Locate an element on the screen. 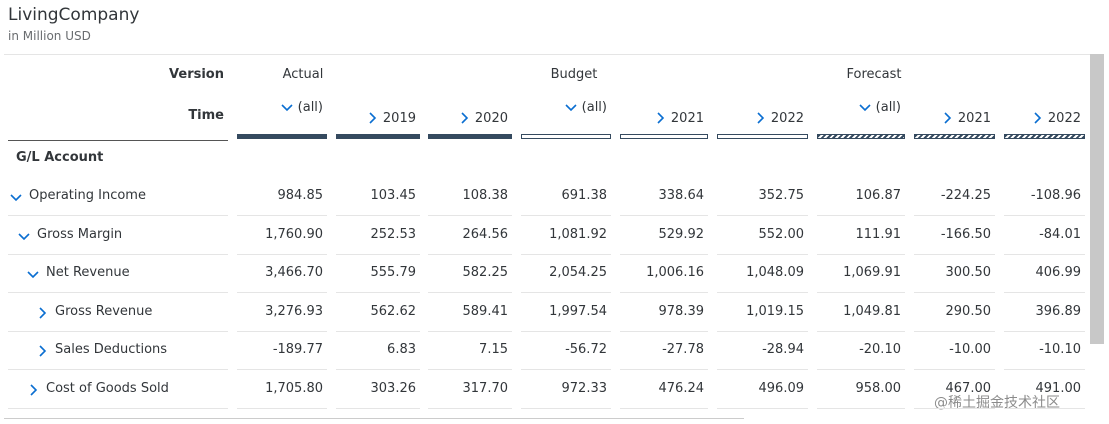  cell: -224.25 is located at coordinates (965, 195).